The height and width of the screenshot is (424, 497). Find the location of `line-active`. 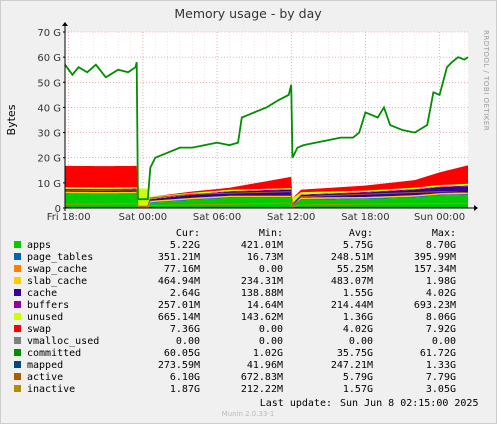

line-active is located at coordinates (267, 198).